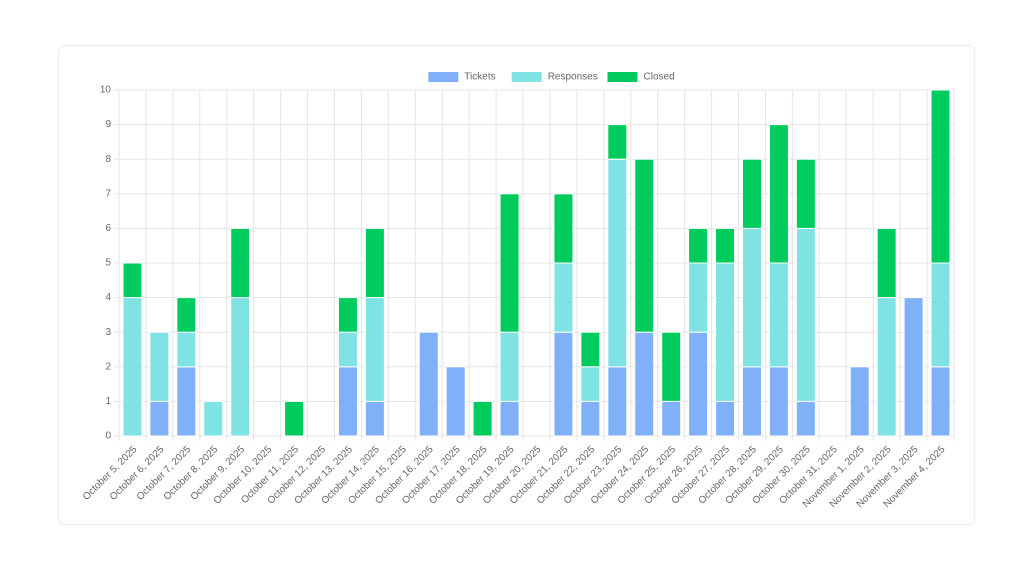 The height and width of the screenshot is (570, 1032). Describe the element at coordinates (108, 263) in the screenshot. I see `y-tick-label: 5` at that location.